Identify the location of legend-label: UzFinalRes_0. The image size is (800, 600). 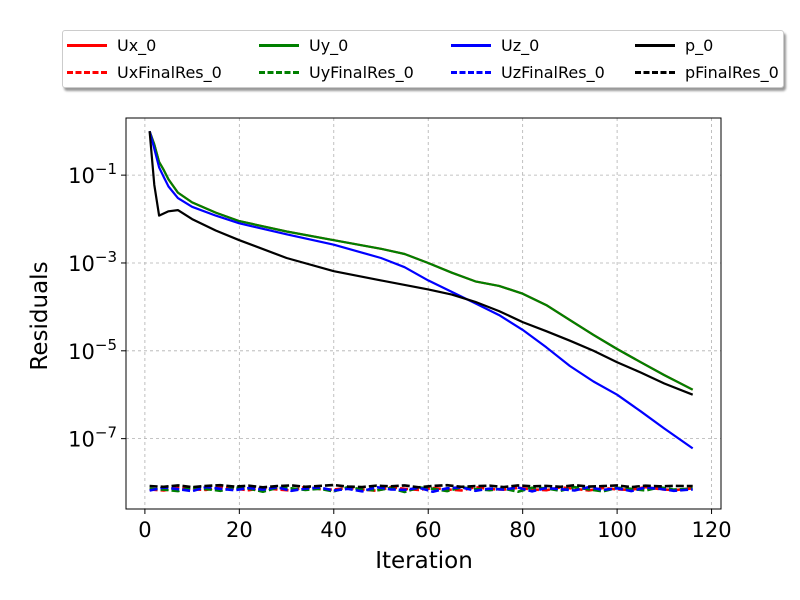
(553, 72).